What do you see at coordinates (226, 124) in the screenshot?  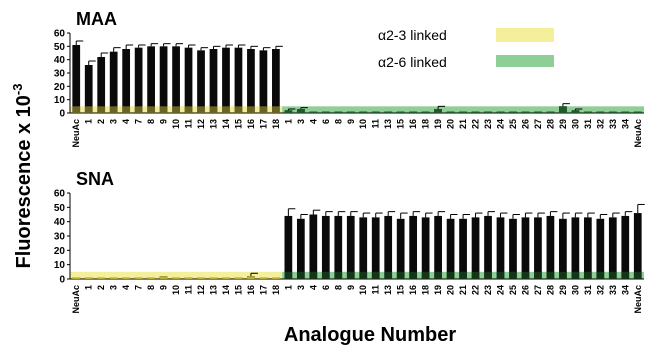 I see `category-label: 14` at bounding box center [226, 124].